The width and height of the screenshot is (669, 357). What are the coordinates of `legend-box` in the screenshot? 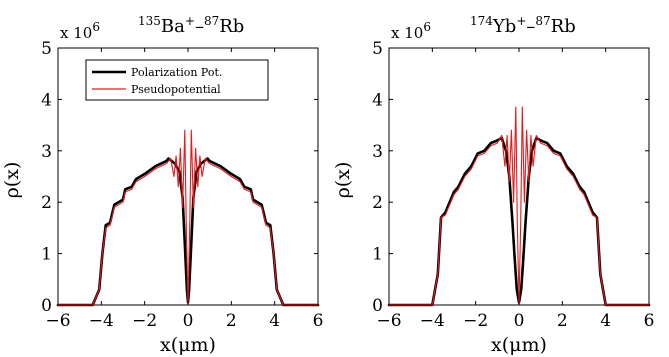 It's located at (177, 80).